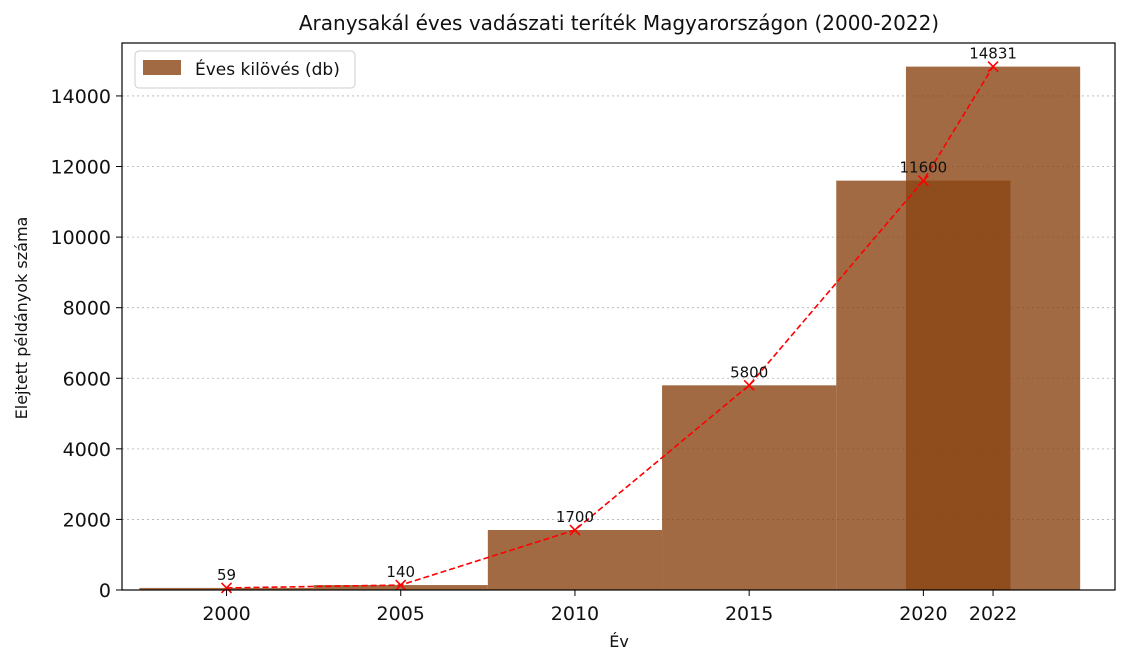 The width and height of the screenshot is (1127, 665). I want to click on data-label: 1700, so click(575, 517).